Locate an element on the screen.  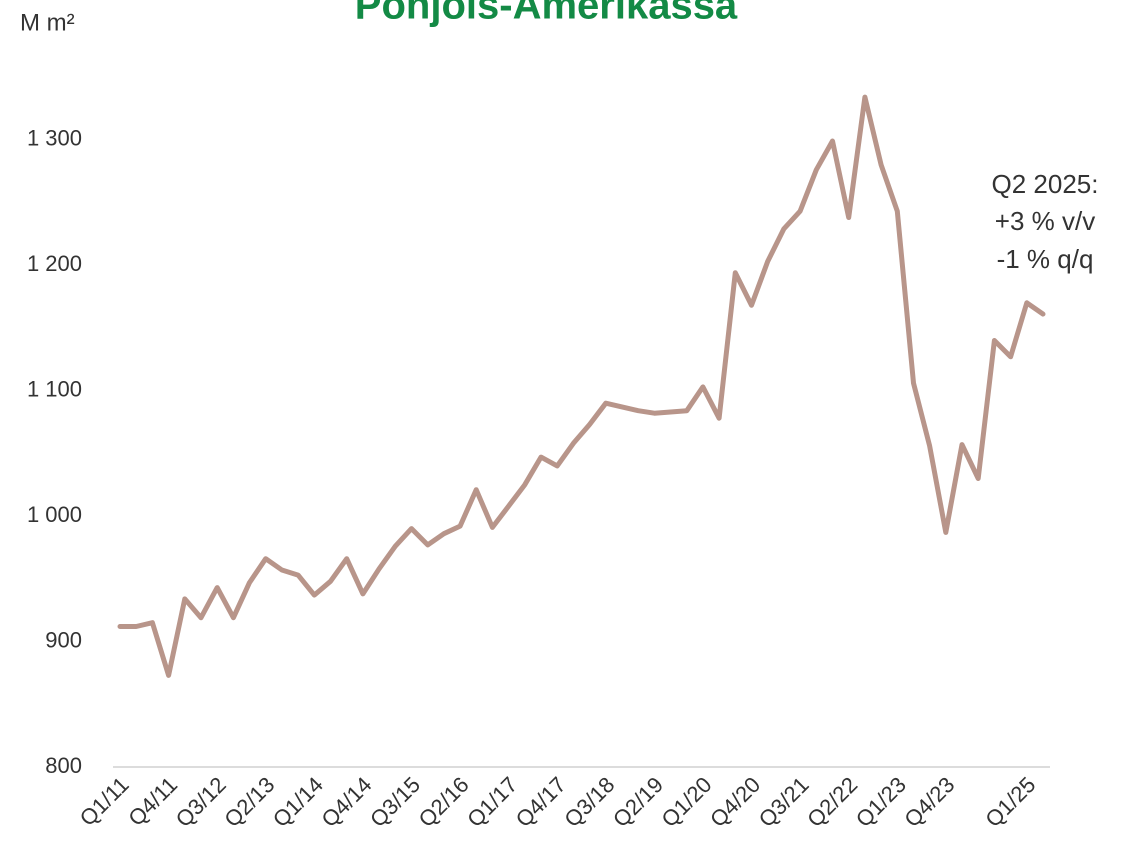
x-tick-label: Q4/20 is located at coordinates (735, 802).